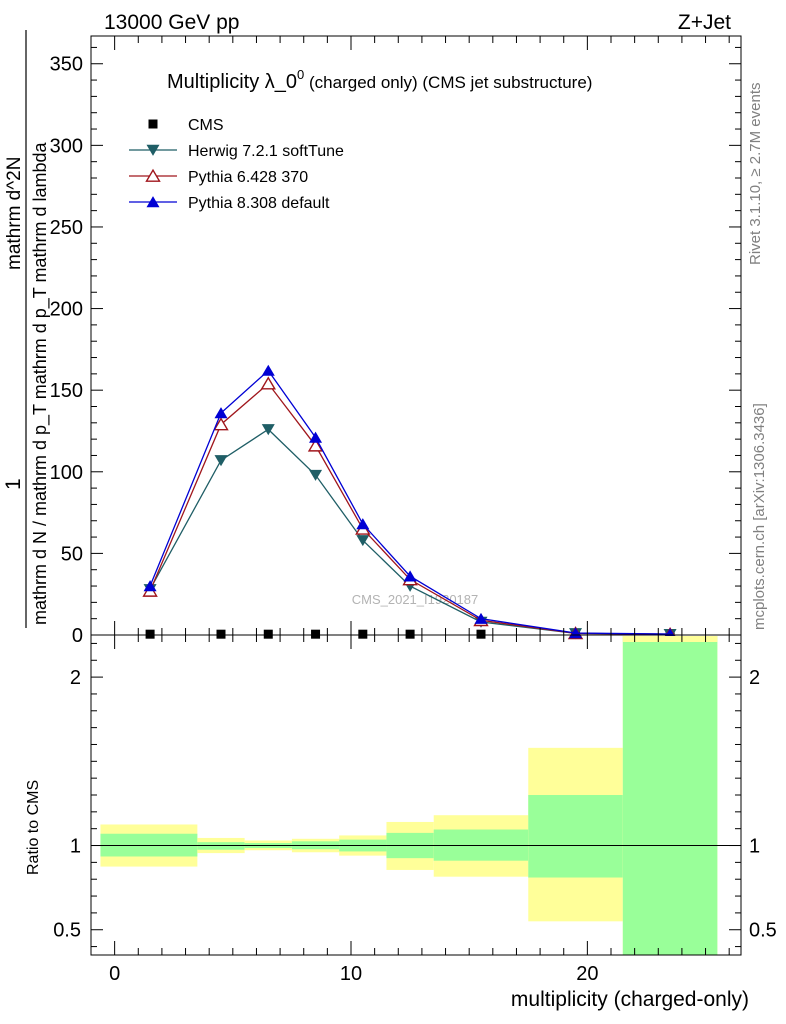 The height and width of the screenshot is (1024, 786). Describe the element at coordinates (14, 213) in the screenshot. I see `y-label-right: mathrm d^2N` at that location.